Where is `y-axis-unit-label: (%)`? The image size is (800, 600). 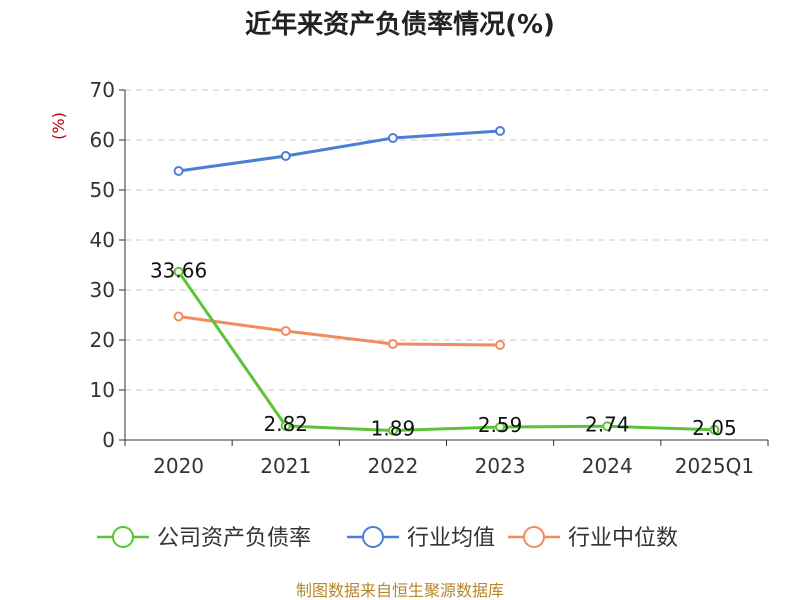
y-axis-unit-label: (%) is located at coordinates (58, 126).